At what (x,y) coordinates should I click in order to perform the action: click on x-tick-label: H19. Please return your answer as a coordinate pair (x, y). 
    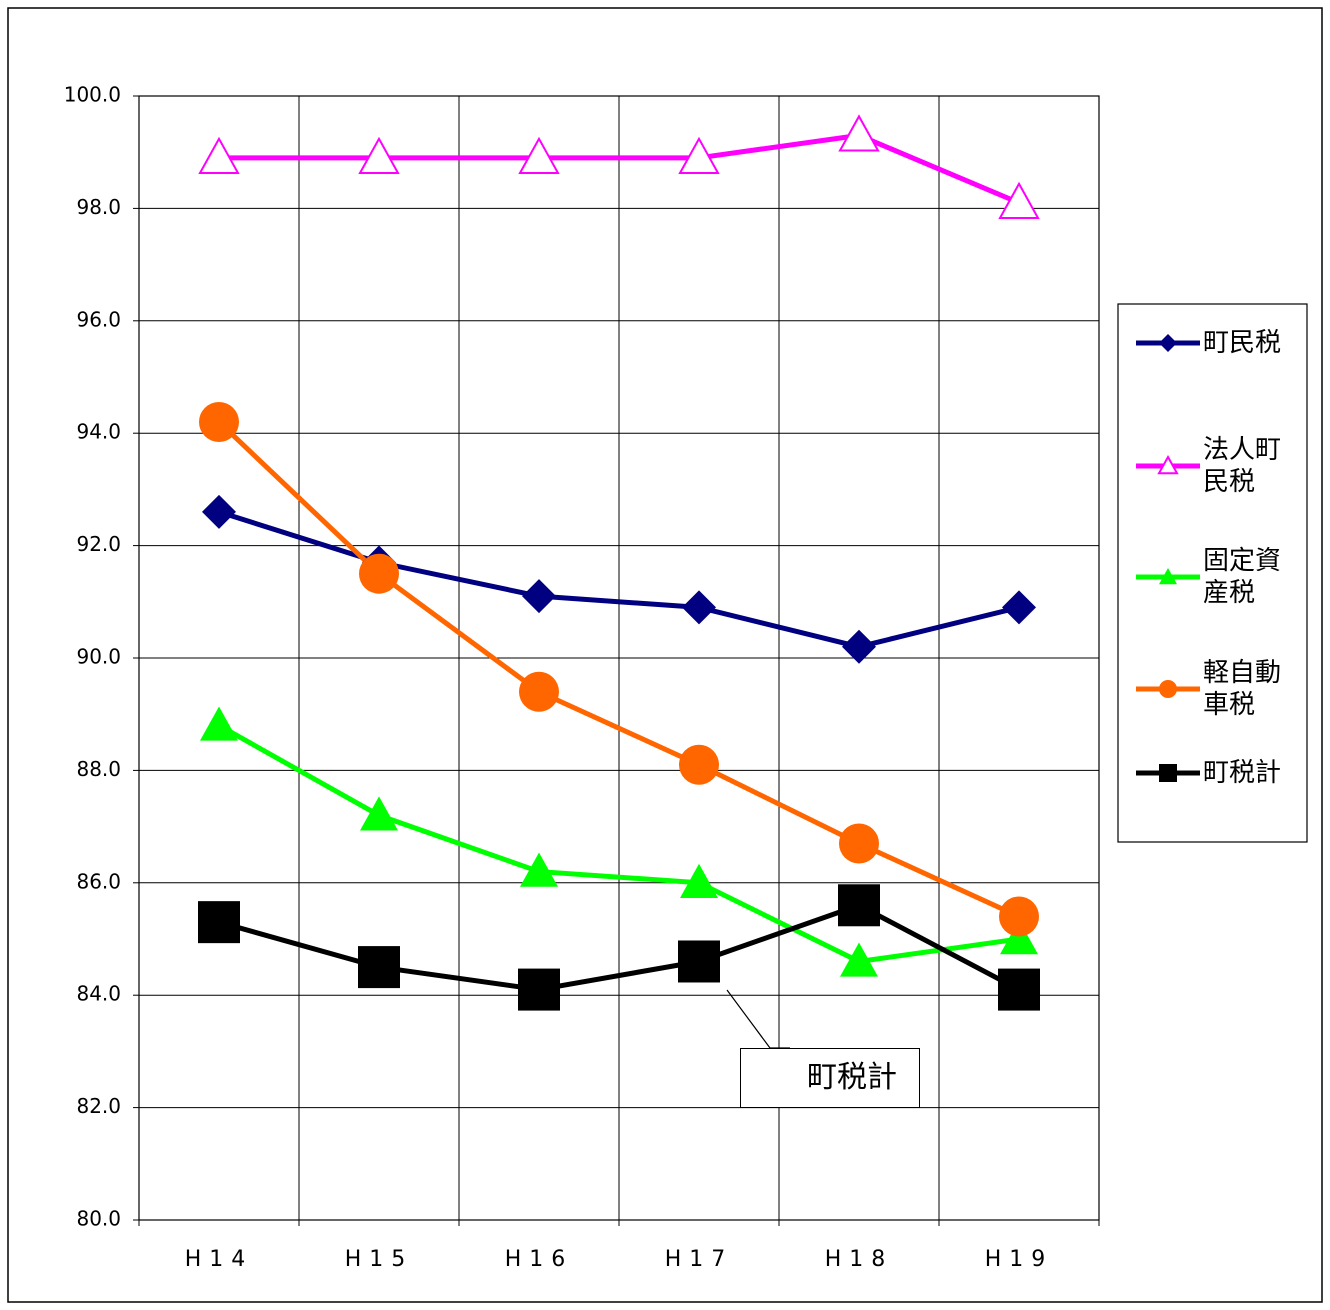
    Looking at the image, I should click on (1019, 1259).